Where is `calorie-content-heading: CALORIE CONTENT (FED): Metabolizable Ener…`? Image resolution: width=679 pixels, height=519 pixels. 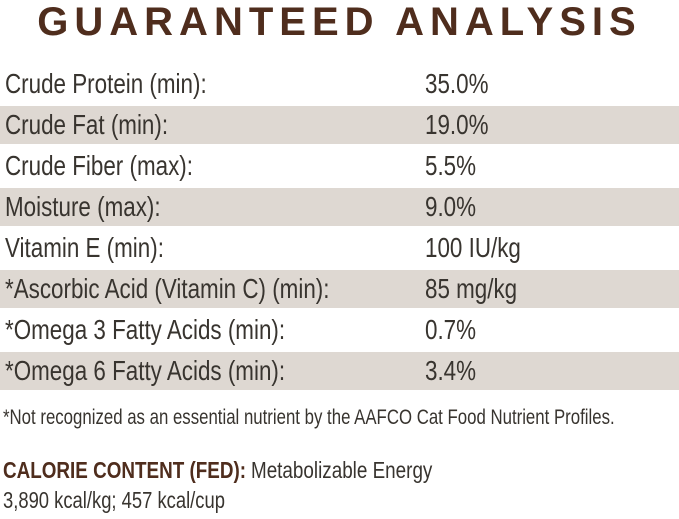 calorie-content-heading: CALORIE CONTENT (FED): Metabolizable Ener… is located at coordinates (217, 470).